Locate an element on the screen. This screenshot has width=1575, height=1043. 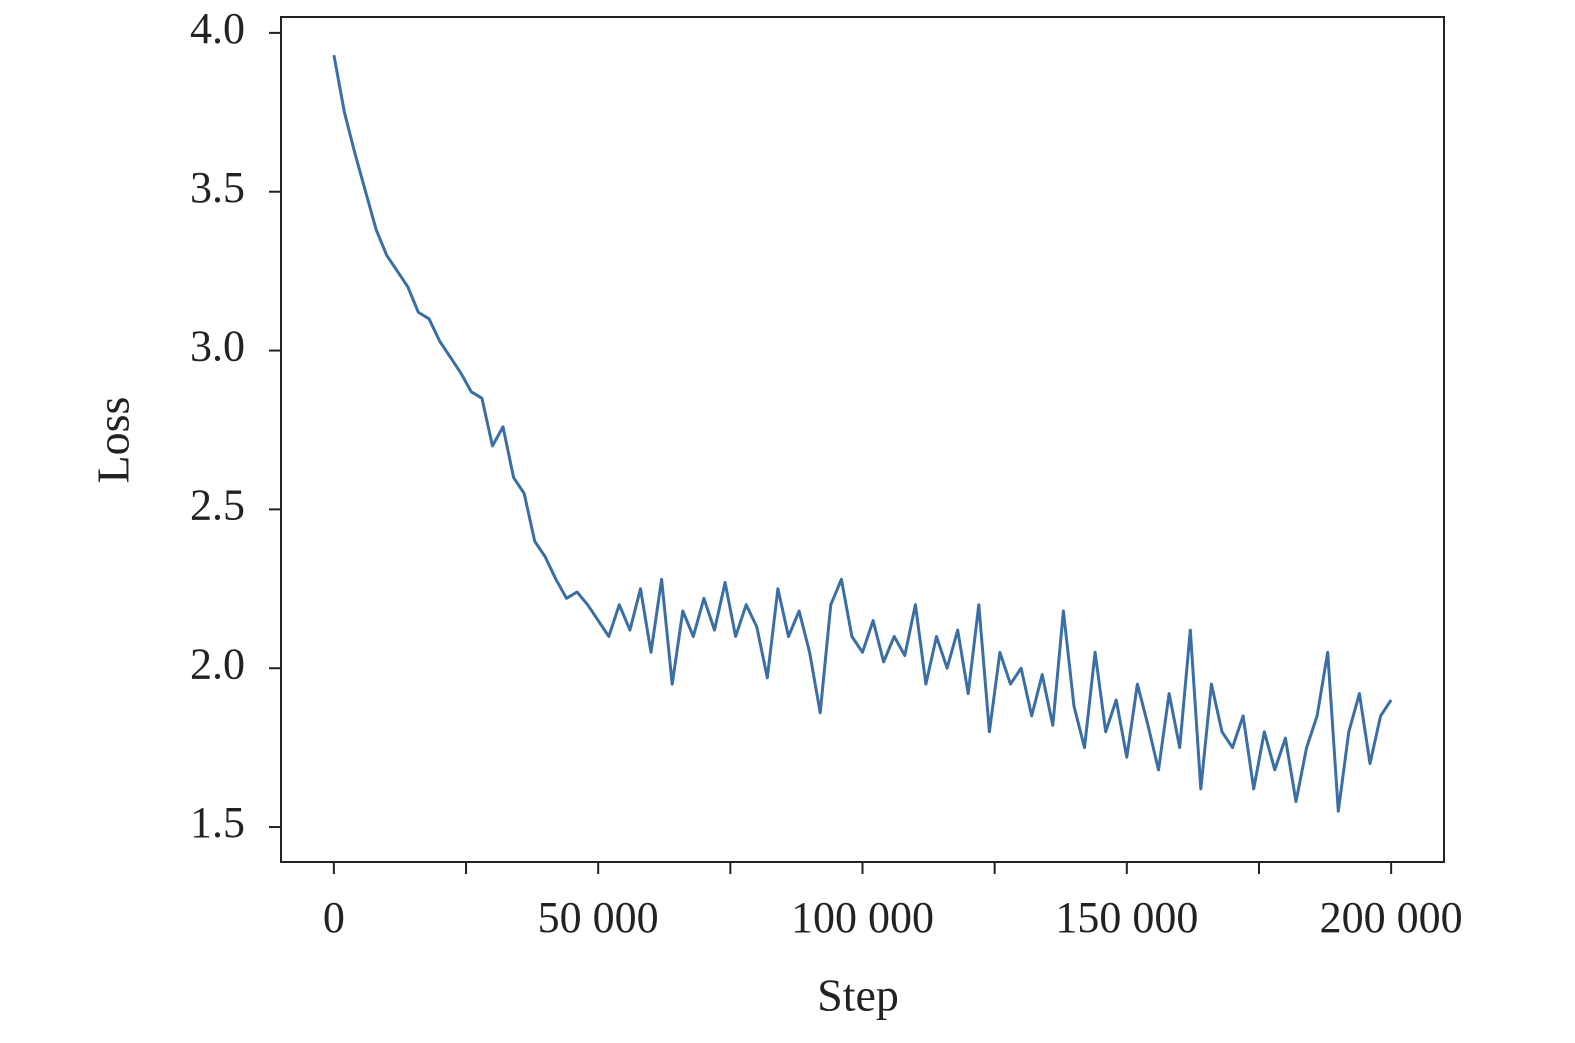
x-tick-label: 0 is located at coordinates (334, 917).